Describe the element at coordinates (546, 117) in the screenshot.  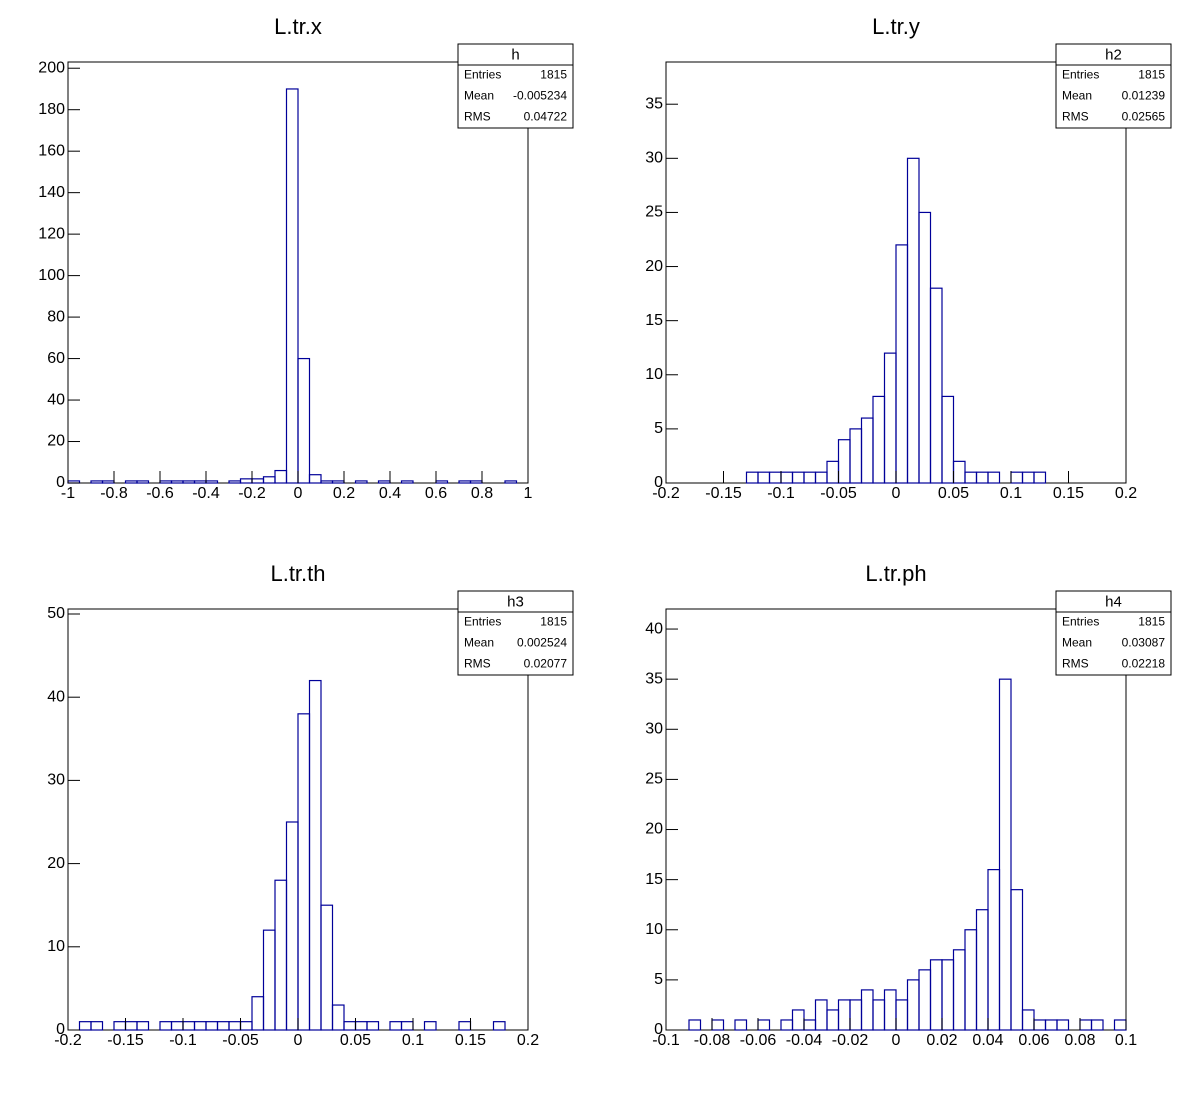
I see `stats-value: 0.04722` at that location.